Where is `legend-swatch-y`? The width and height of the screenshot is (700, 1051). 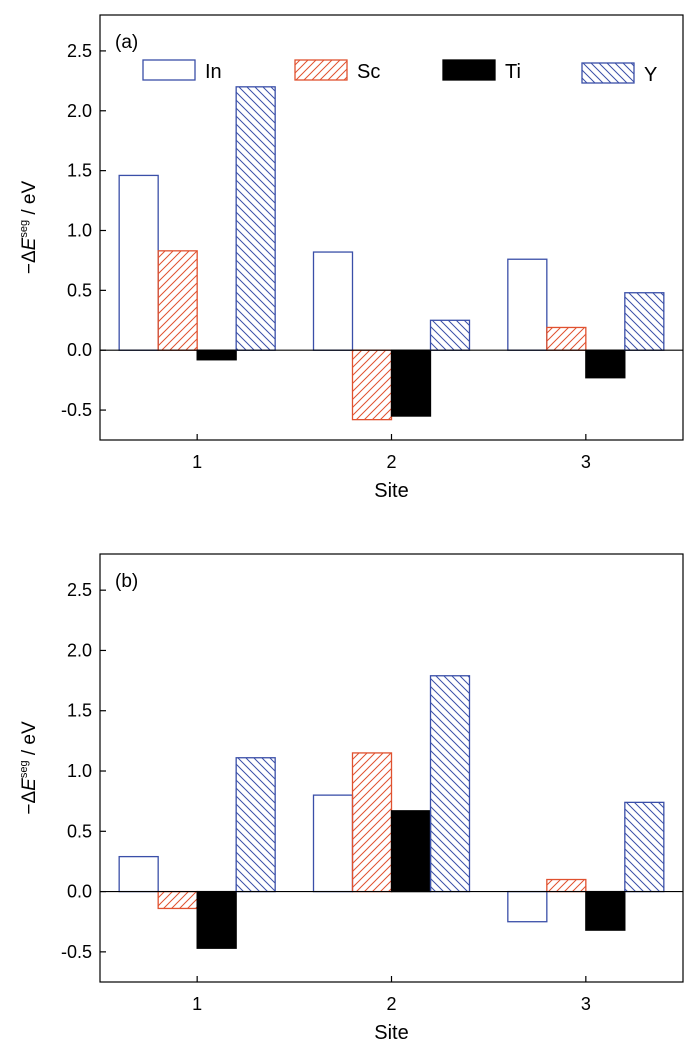 legend-swatch-y is located at coordinates (608, 73).